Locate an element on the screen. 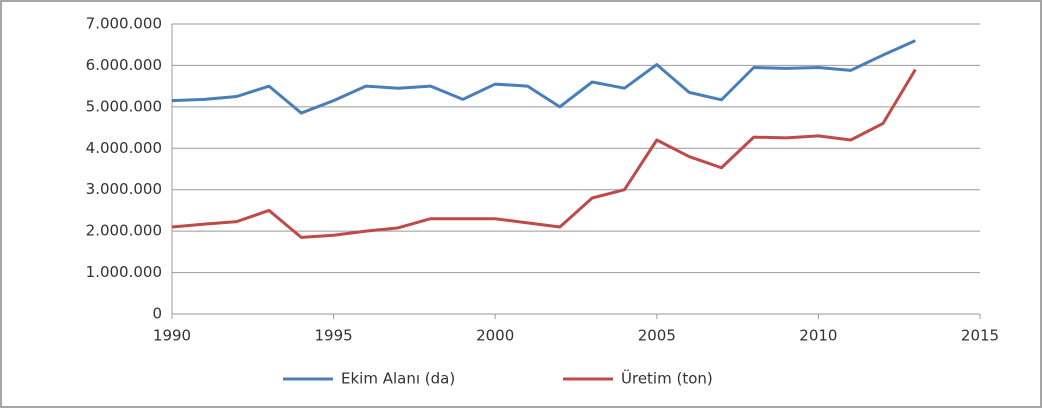 This screenshot has height=409, width=1043. x-tick-label: 1995 is located at coordinates (334, 336).